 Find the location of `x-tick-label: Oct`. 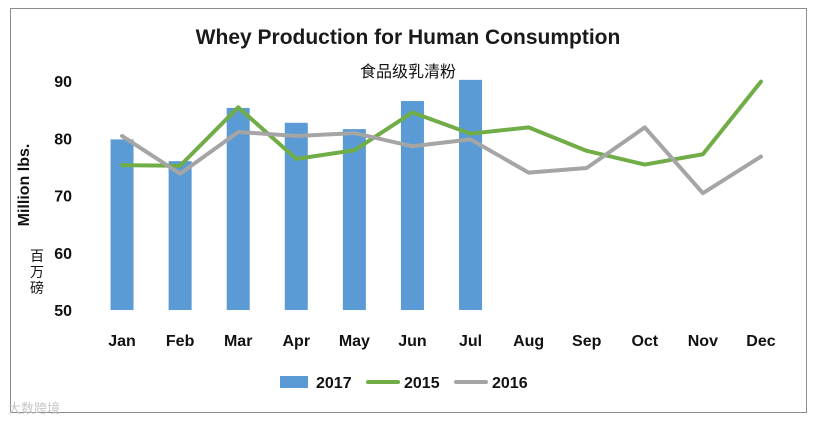

x-tick-label: Oct is located at coordinates (644, 341).